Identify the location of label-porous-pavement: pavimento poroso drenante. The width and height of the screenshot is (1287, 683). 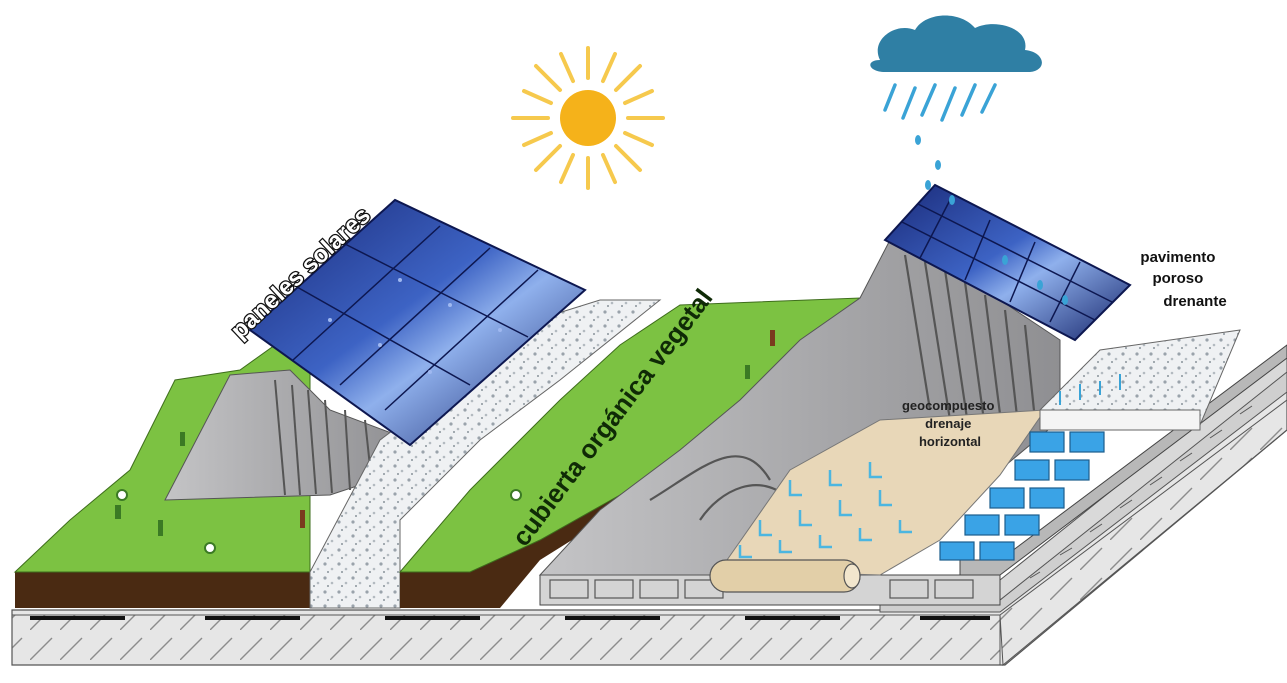
(1183, 279).